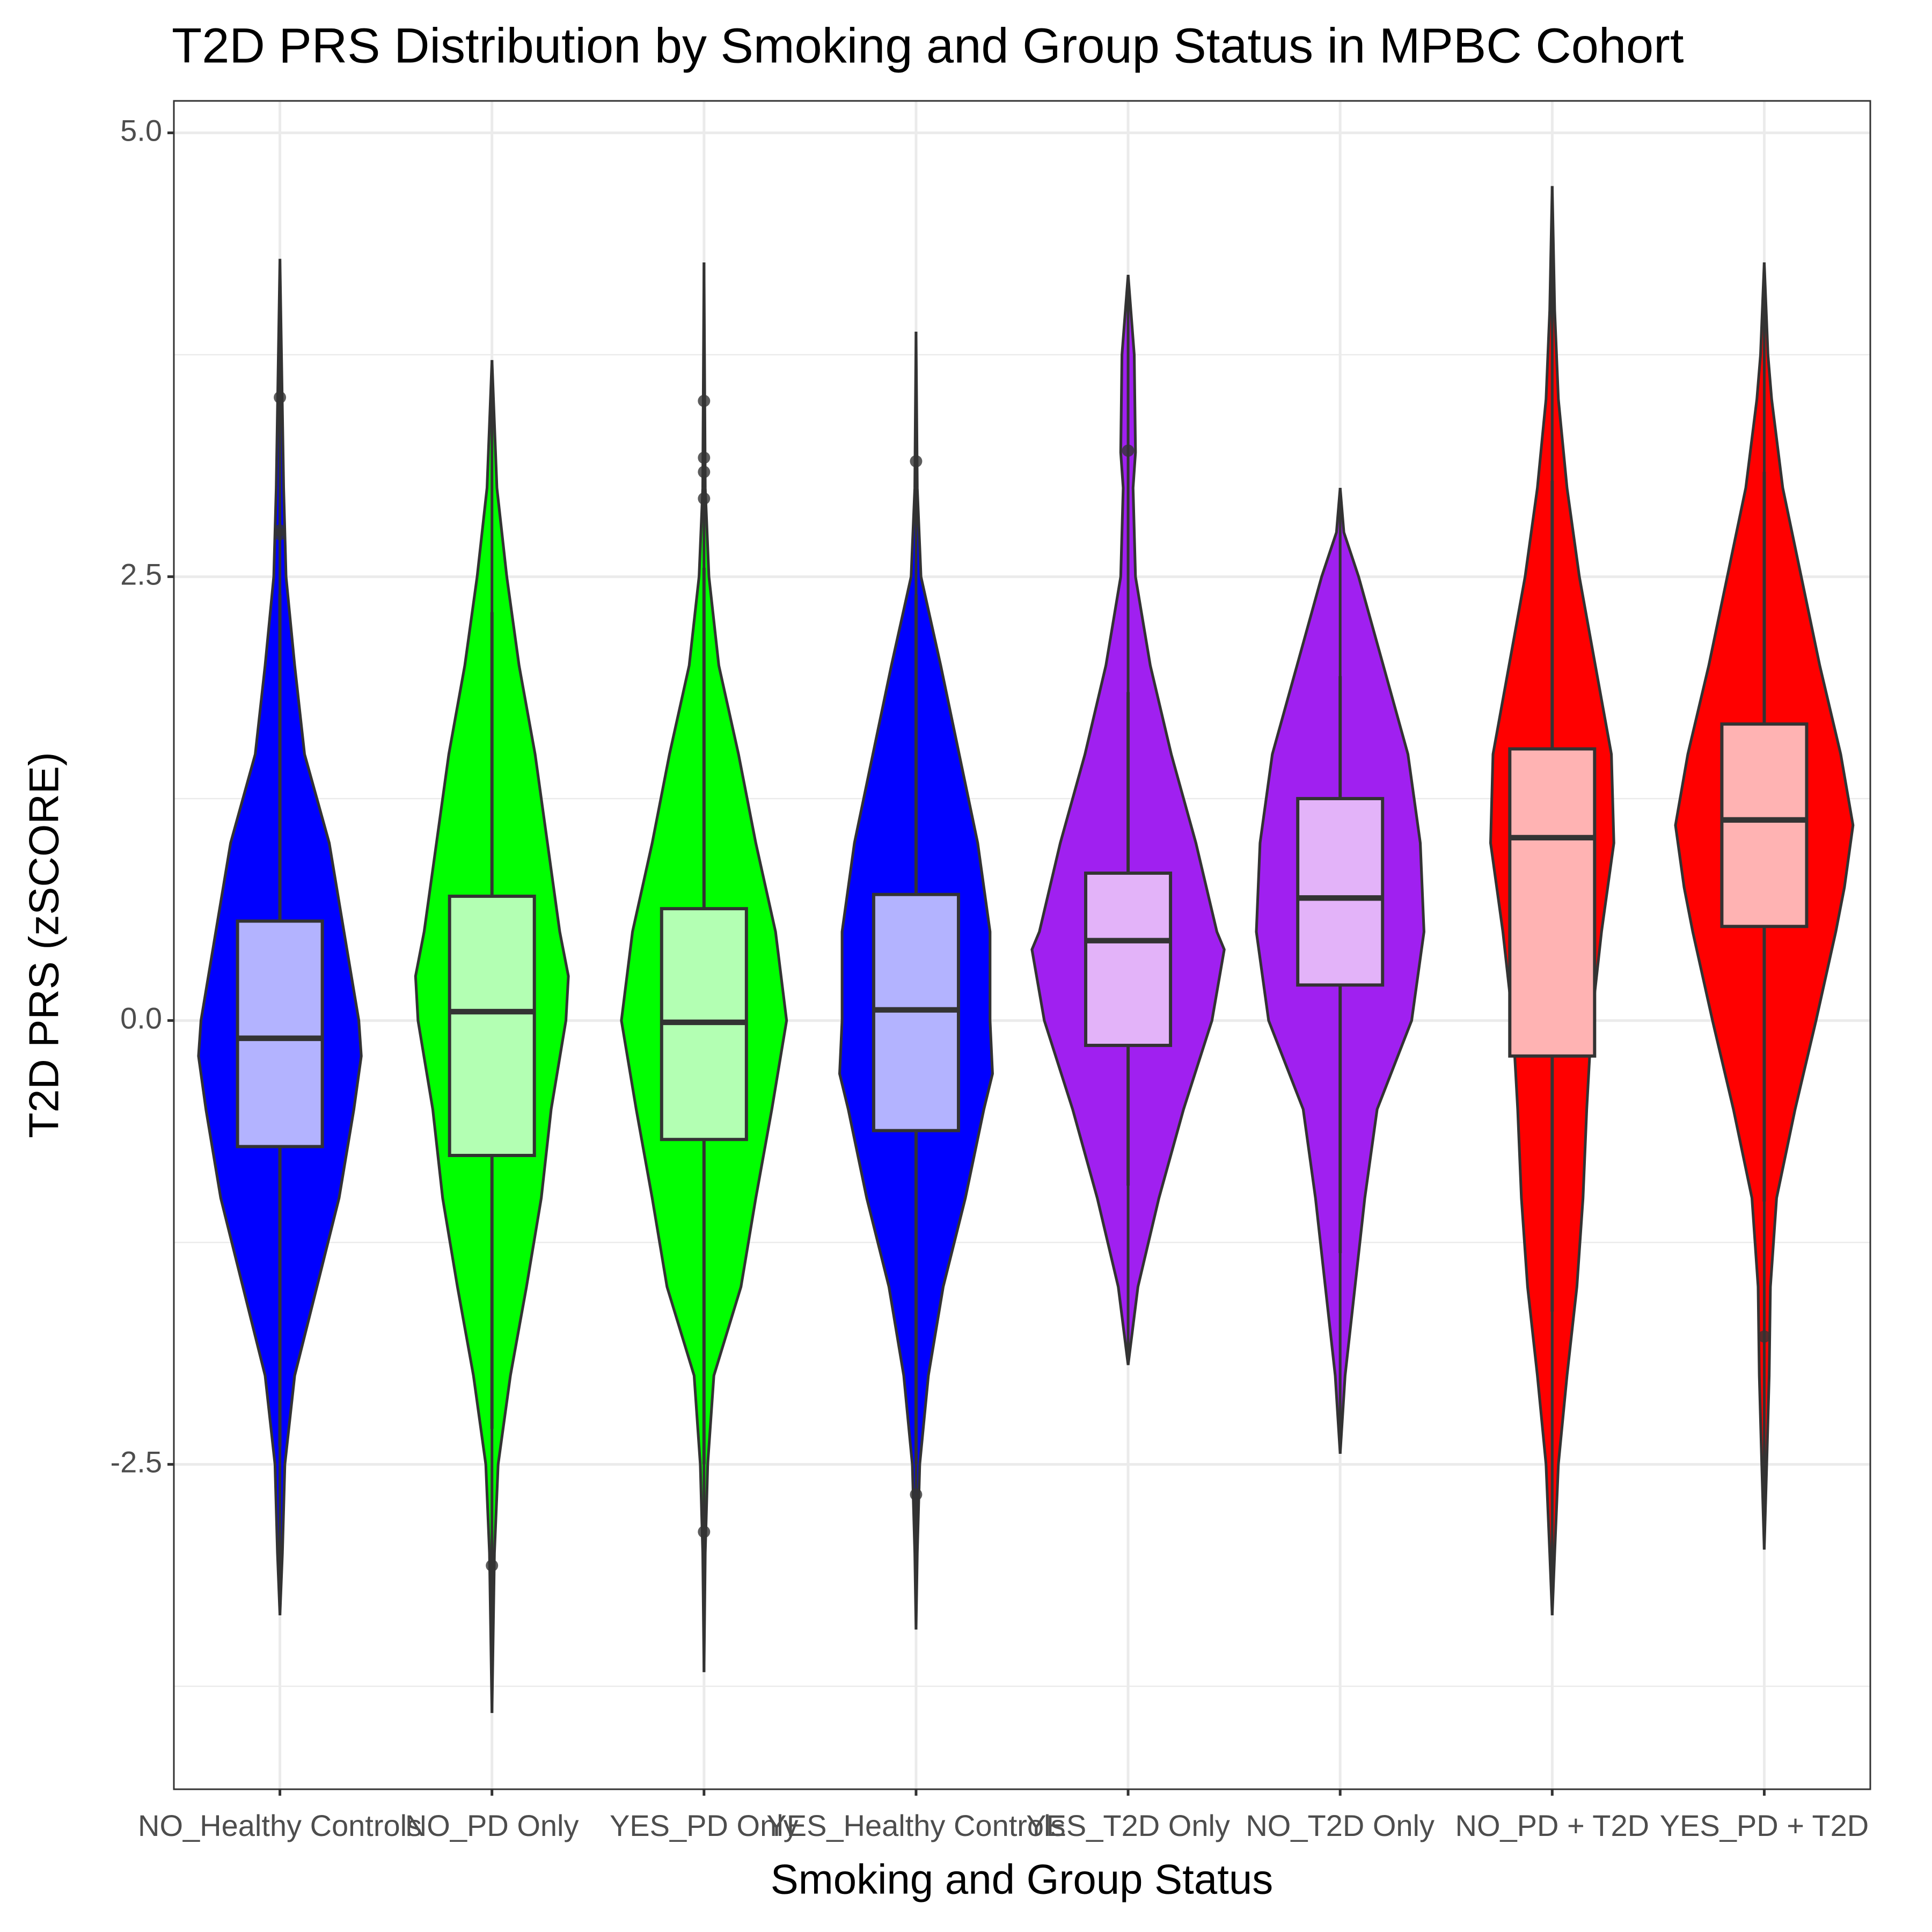 The image size is (1932, 1932). Describe the element at coordinates (141, 130) in the screenshot. I see `y-tick-label: 5.0` at that location.